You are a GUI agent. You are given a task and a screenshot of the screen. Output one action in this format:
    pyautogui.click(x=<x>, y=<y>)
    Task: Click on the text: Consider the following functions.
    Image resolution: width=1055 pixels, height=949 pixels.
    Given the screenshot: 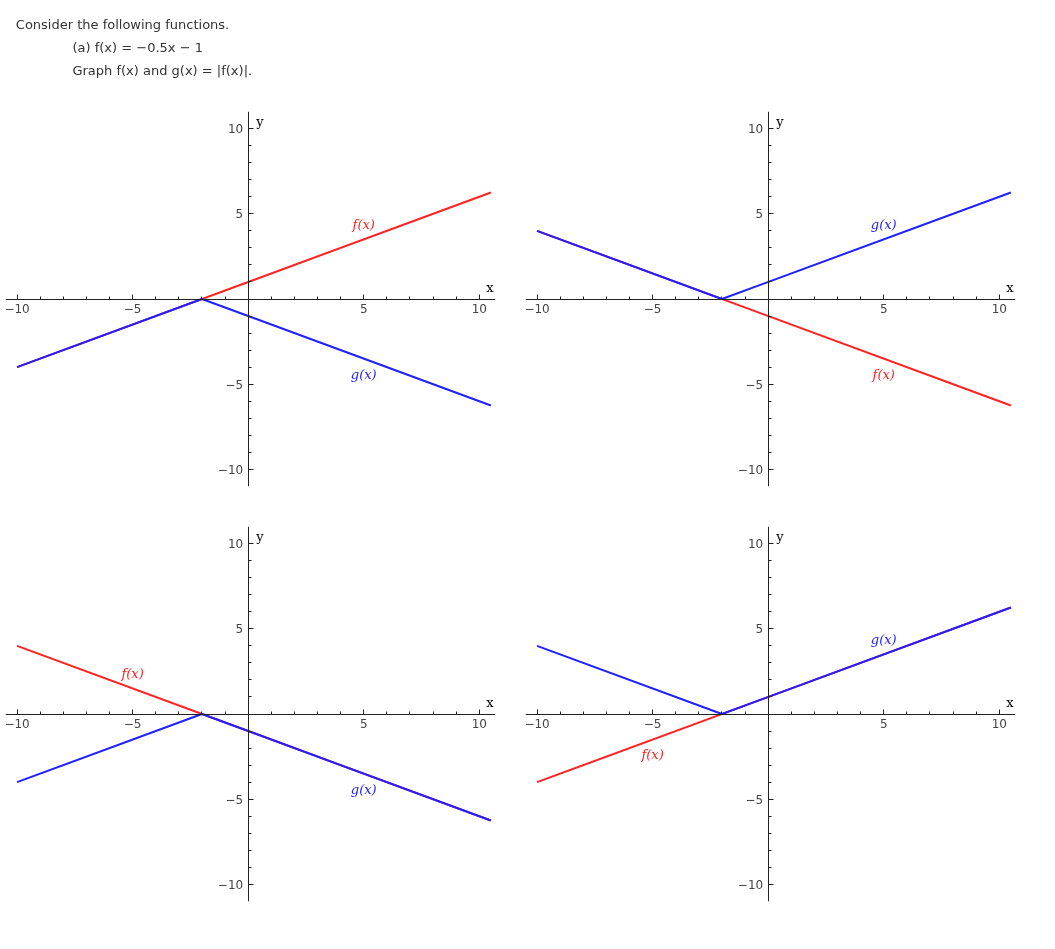 What is the action you would take?
    pyautogui.click(x=122, y=25)
    